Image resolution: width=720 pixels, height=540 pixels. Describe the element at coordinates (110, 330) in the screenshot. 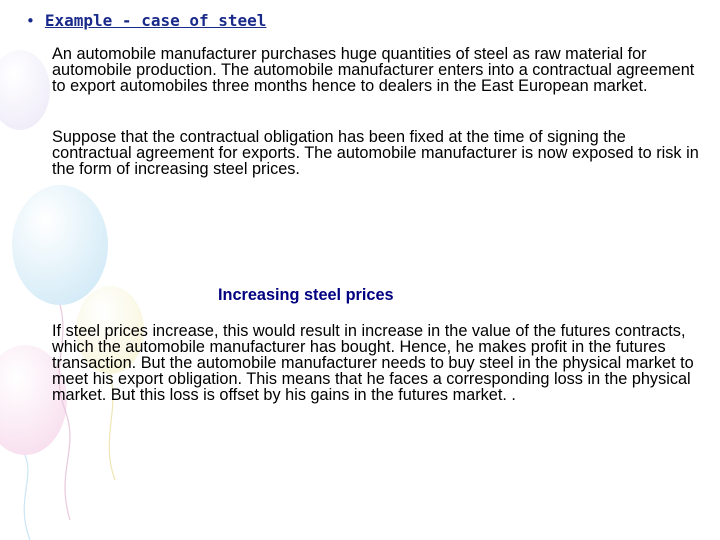

I see `balloon-yellow` at that location.